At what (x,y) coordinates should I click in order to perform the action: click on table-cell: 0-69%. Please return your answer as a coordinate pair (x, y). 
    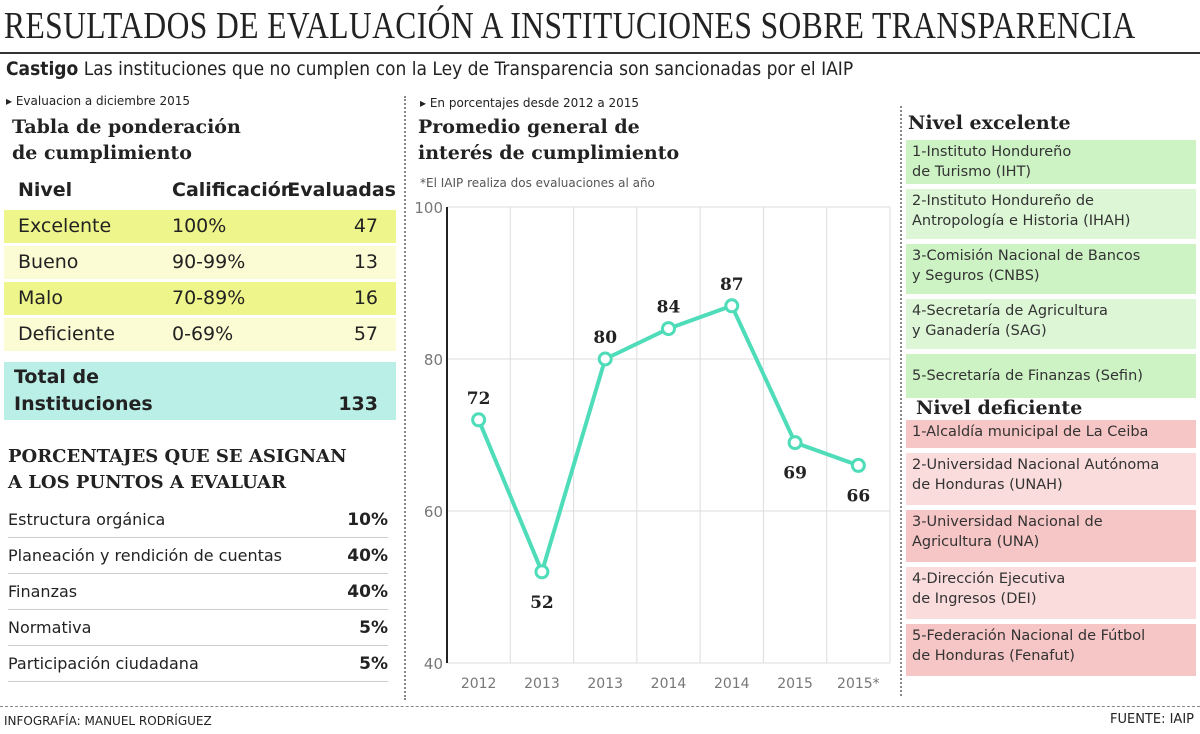
    Looking at the image, I should click on (203, 334).